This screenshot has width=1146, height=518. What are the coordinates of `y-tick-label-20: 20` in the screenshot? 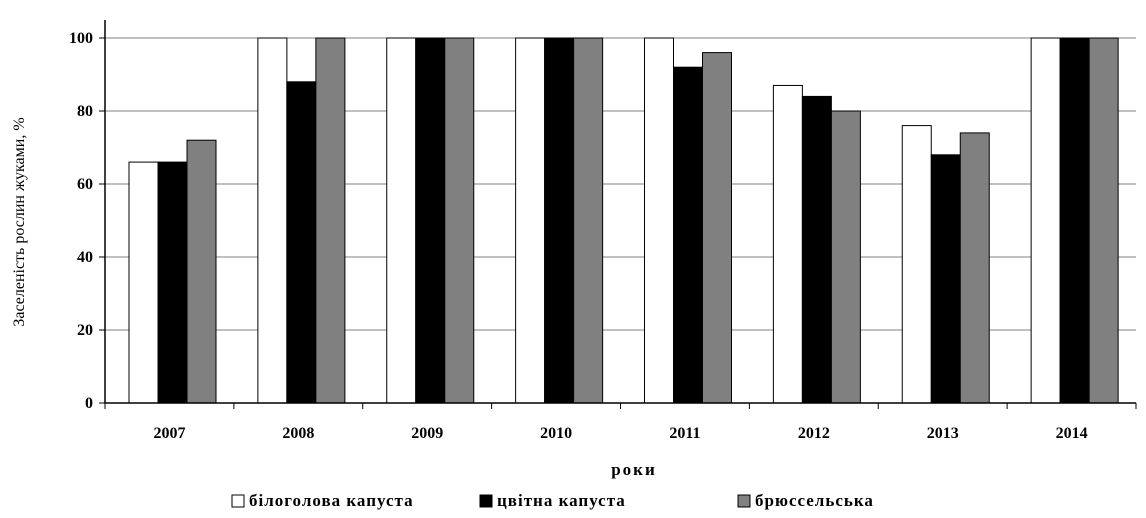 It's located at (85, 330).